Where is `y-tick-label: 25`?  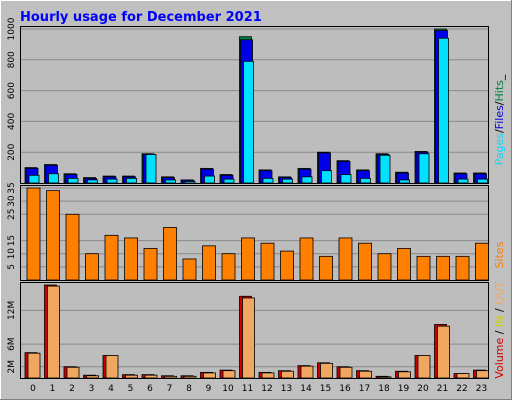
y-tick-label: 25 is located at coordinates (12, 214).